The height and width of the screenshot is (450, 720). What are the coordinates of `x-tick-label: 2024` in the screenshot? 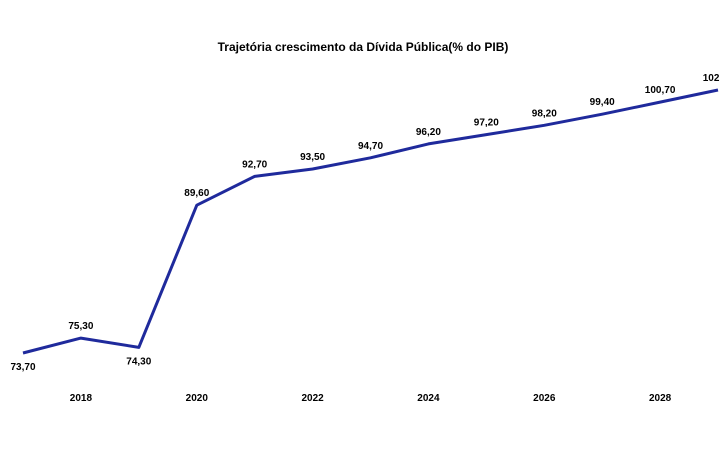 It's located at (428, 398).